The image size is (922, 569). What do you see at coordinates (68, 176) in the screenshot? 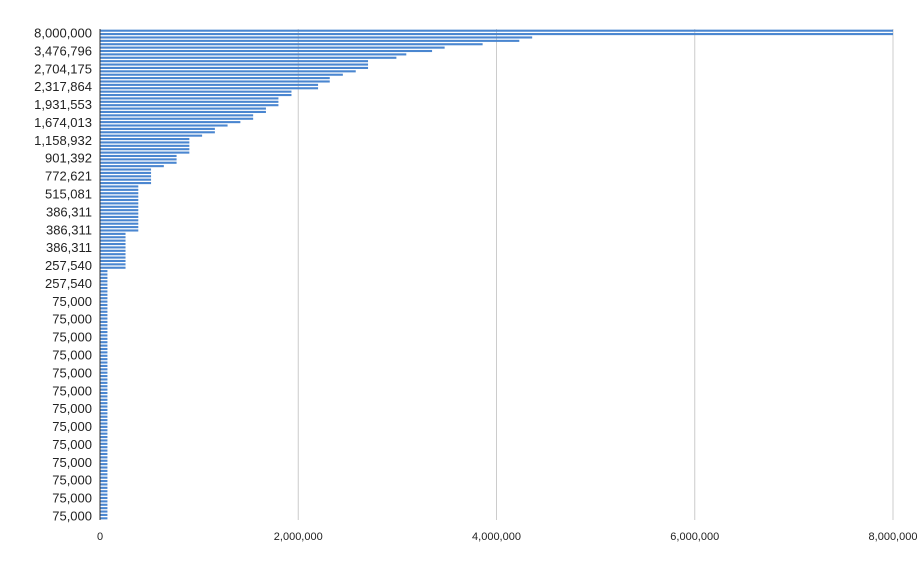
I see `y-tick-label: 772,621` at bounding box center [68, 176].